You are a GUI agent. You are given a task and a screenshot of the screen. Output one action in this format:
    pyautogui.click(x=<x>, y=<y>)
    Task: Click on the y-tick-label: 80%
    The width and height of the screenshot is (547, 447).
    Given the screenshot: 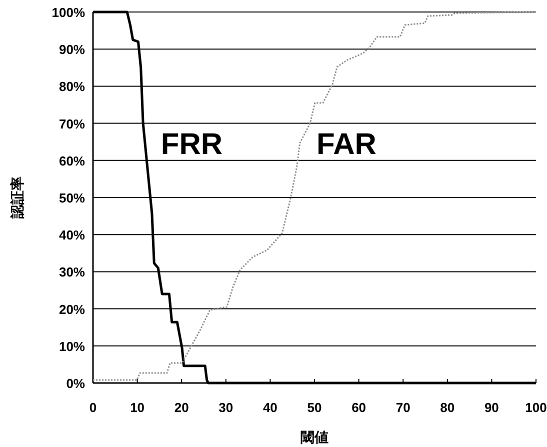 What is the action you would take?
    pyautogui.click(x=72, y=86)
    